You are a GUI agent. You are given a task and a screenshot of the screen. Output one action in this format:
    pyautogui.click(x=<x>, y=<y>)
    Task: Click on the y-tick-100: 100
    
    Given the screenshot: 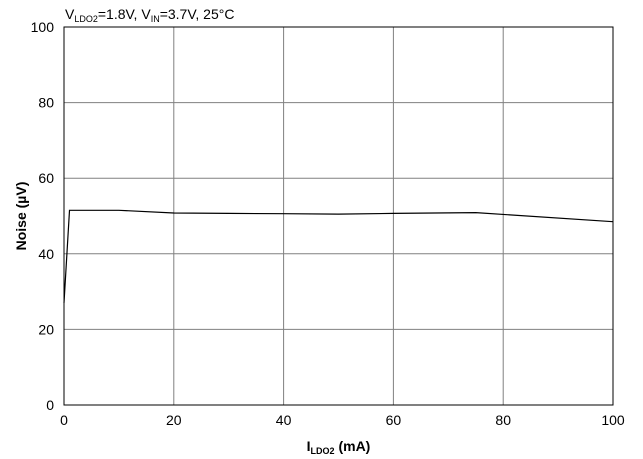 What is the action you would take?
    pyautogui.click(x=43, y=27)
    